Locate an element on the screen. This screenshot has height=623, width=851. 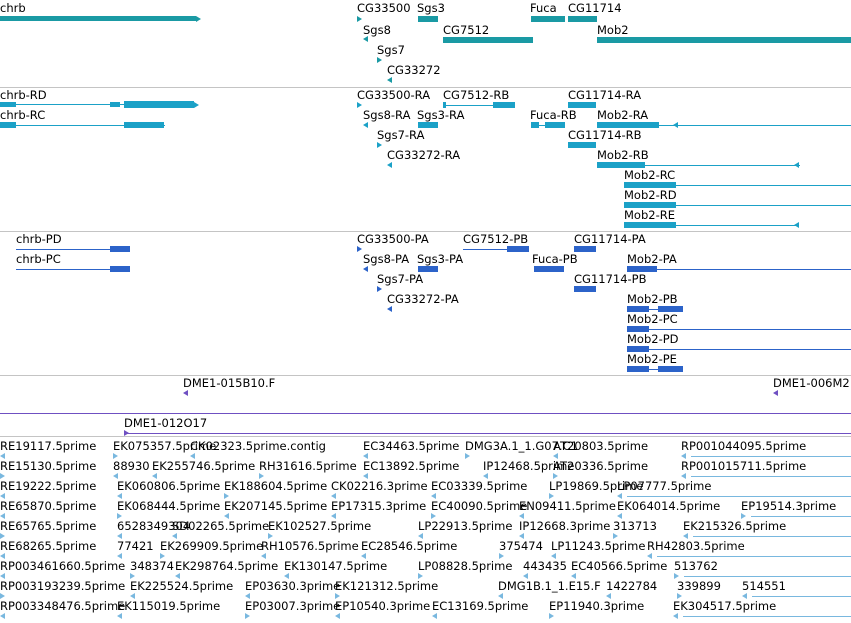
est-label: RE68265.5prime is located at coordinates (48, 546).